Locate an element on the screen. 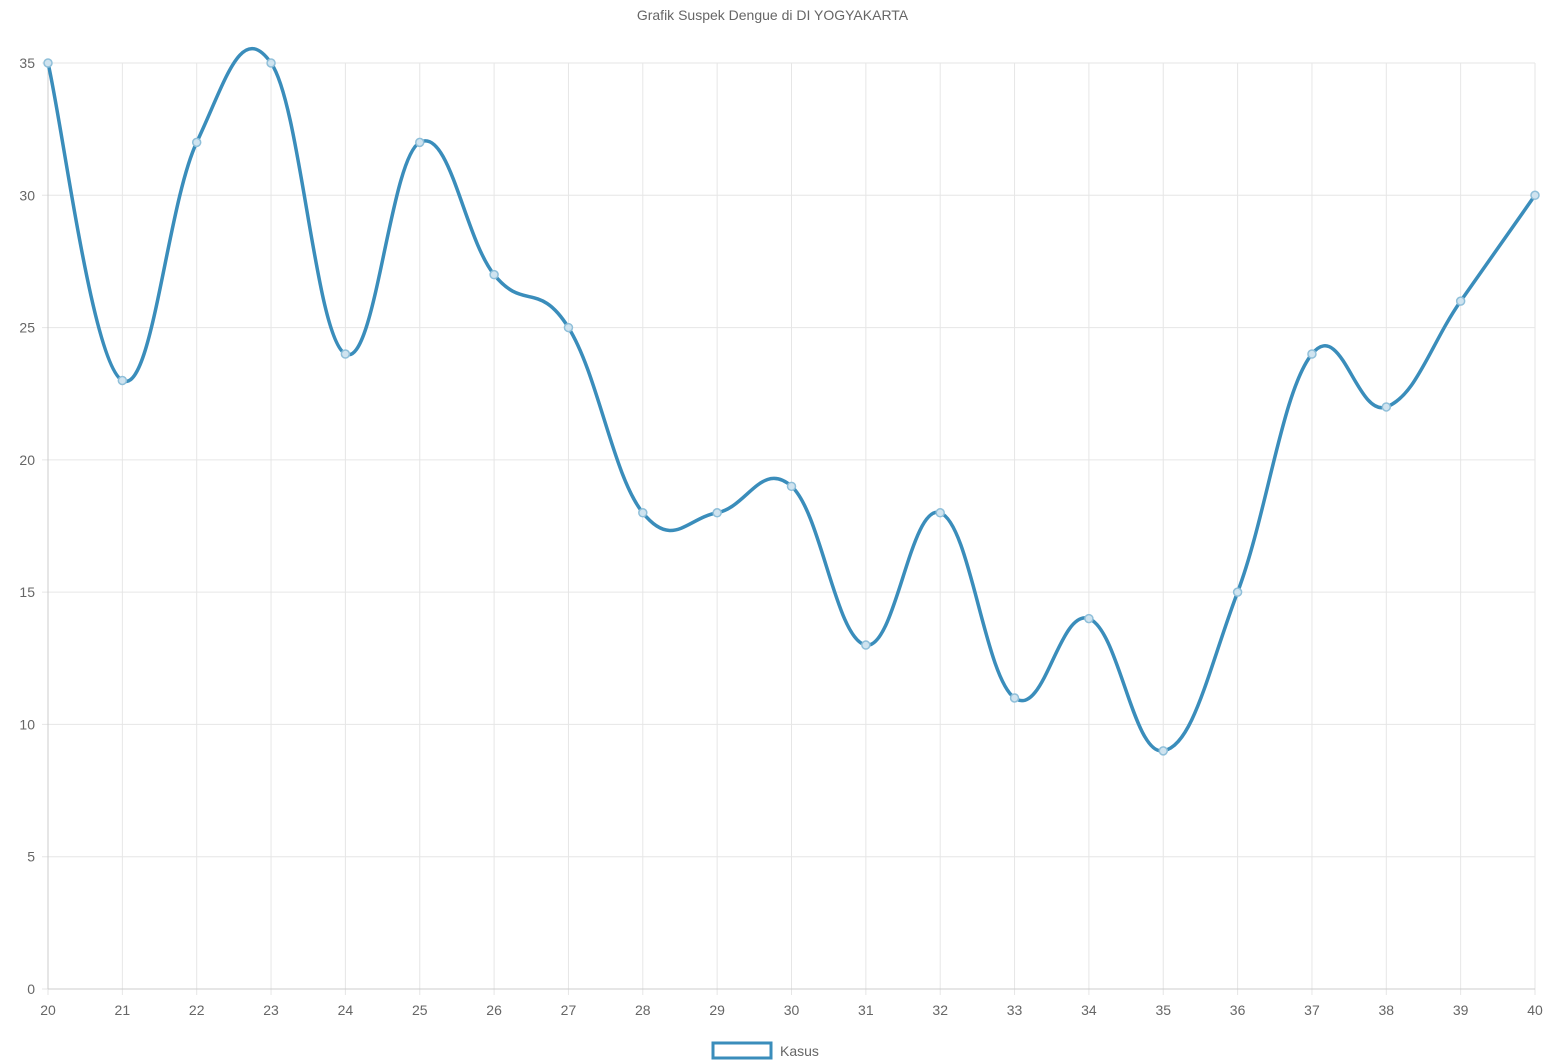  x-tick-label: 35 is located at coordinates (1163, 1010).